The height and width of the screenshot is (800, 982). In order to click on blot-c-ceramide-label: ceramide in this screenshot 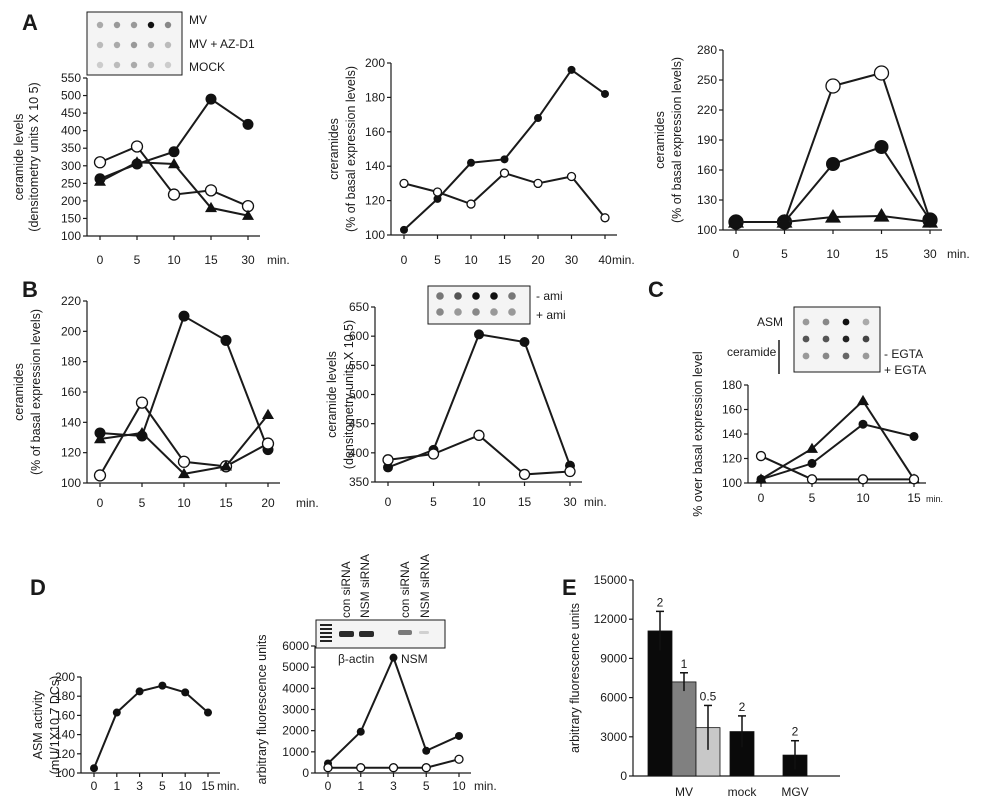, I will do `click(752, 352)`.